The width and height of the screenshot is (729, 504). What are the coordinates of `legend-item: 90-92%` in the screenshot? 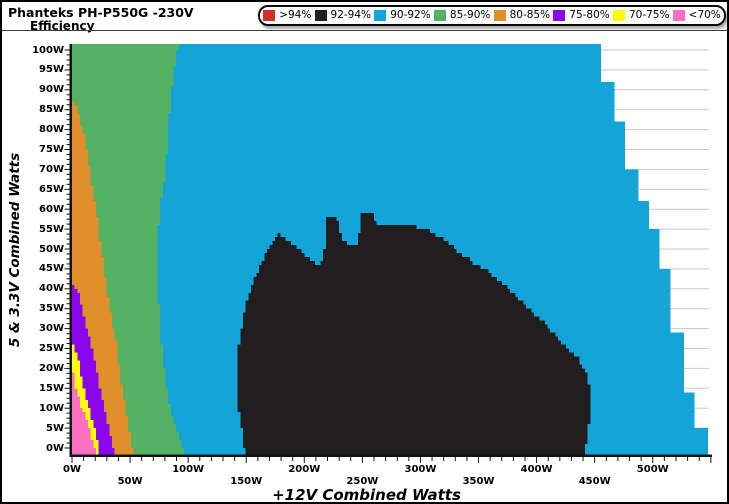 It's located at (402, 15).